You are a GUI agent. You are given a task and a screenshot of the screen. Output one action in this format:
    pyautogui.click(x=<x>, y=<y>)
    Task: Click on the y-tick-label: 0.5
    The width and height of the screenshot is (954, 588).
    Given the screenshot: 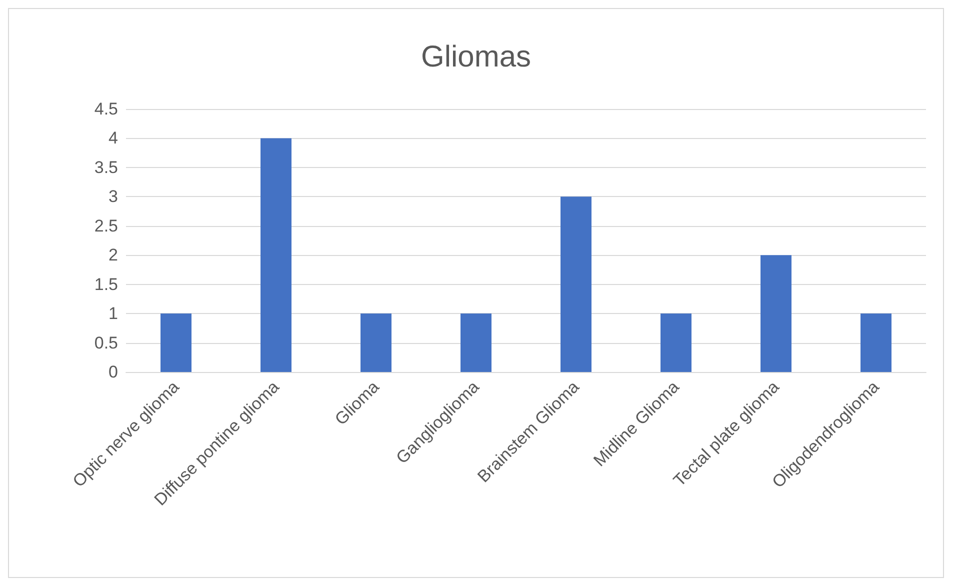 What is the action you would take?
    pyautogui.click(x=106, y=342)
    